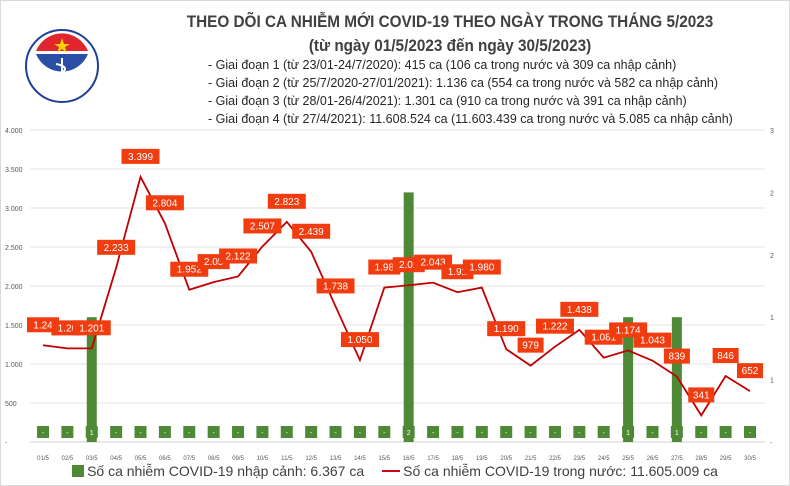  Describe the element at coordinates (628, 330) in the screenshot. I see `line-data-label: 1.174` at that location.